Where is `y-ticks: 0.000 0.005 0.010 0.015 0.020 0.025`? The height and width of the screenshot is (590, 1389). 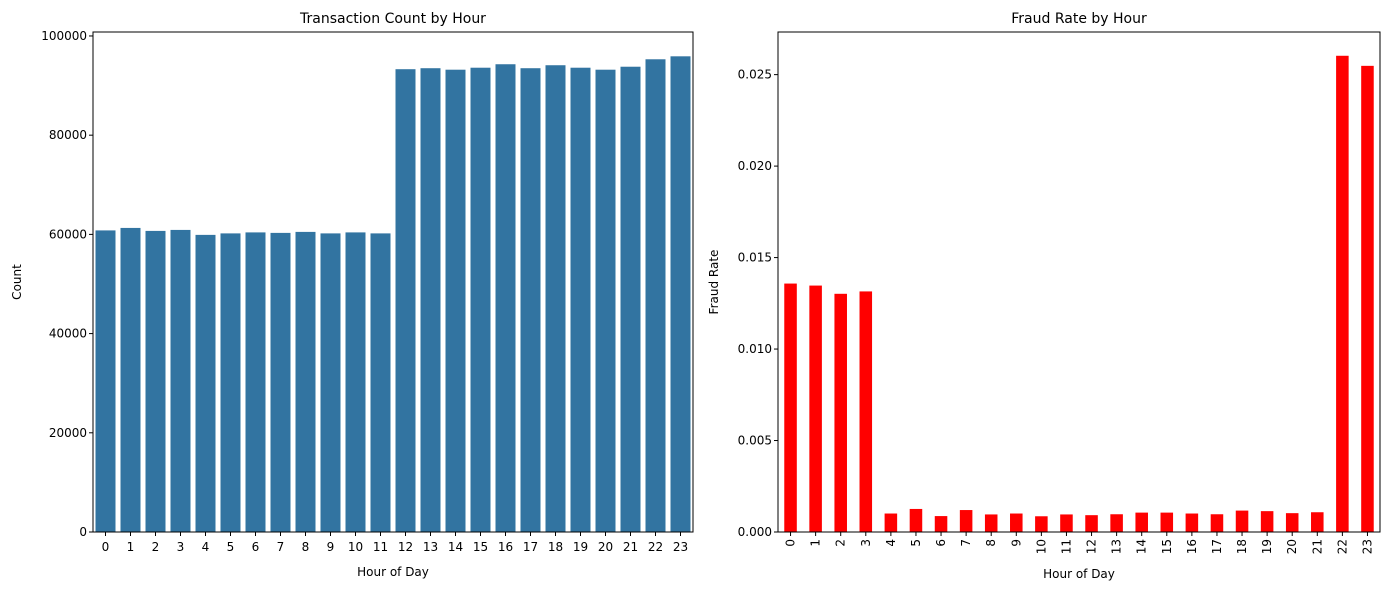
y-ticks: 0.000 0.005 0.010 0.015 0.020 0.025 is located at coordinates (758, 303).